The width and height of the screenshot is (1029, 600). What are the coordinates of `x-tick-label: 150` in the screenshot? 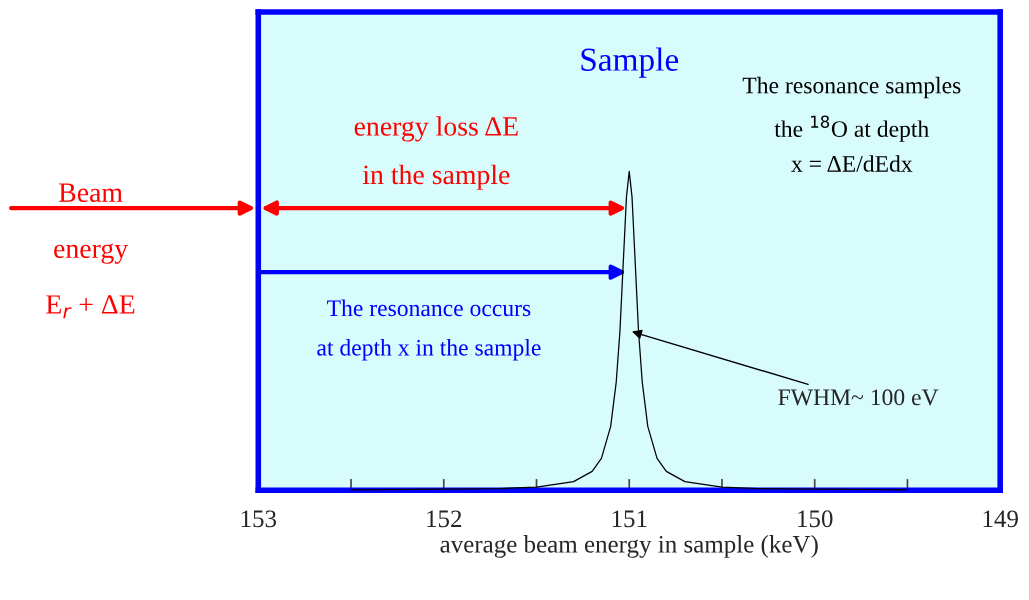 It's located at (815, 519).